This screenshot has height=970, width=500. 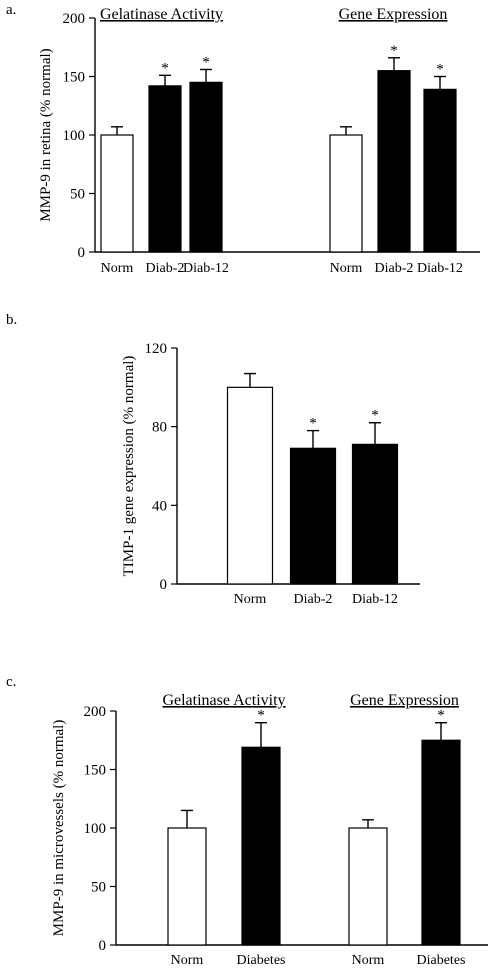 What do you see at coordinates (156, 349) in the screenshot?
I see `y-tick-label: 120` at bounding box center [156, 349].